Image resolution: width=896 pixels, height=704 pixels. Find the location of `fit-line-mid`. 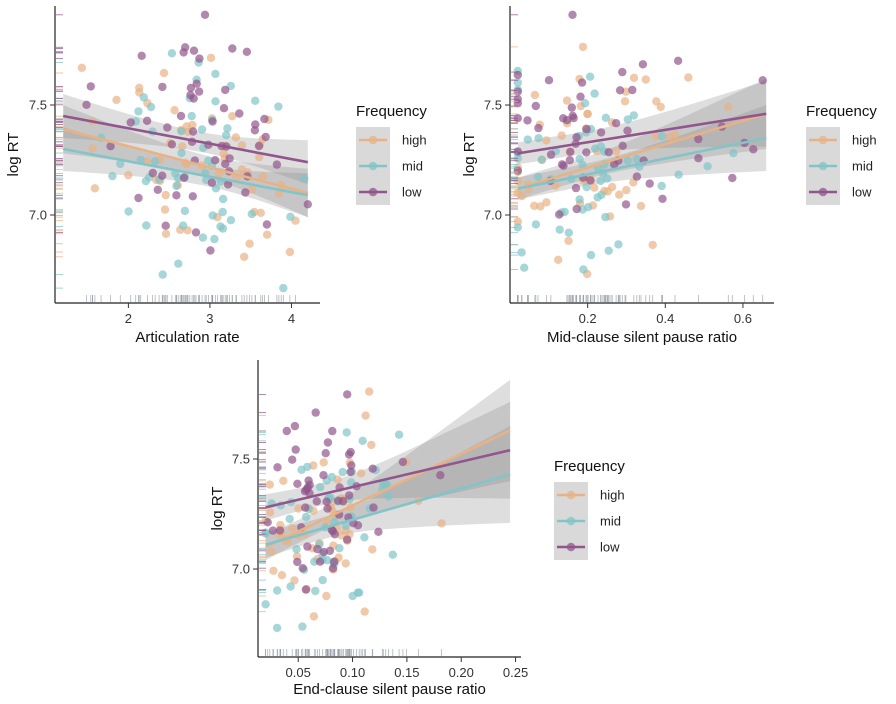

fit-line-mid is located at coordinates (185, 172).